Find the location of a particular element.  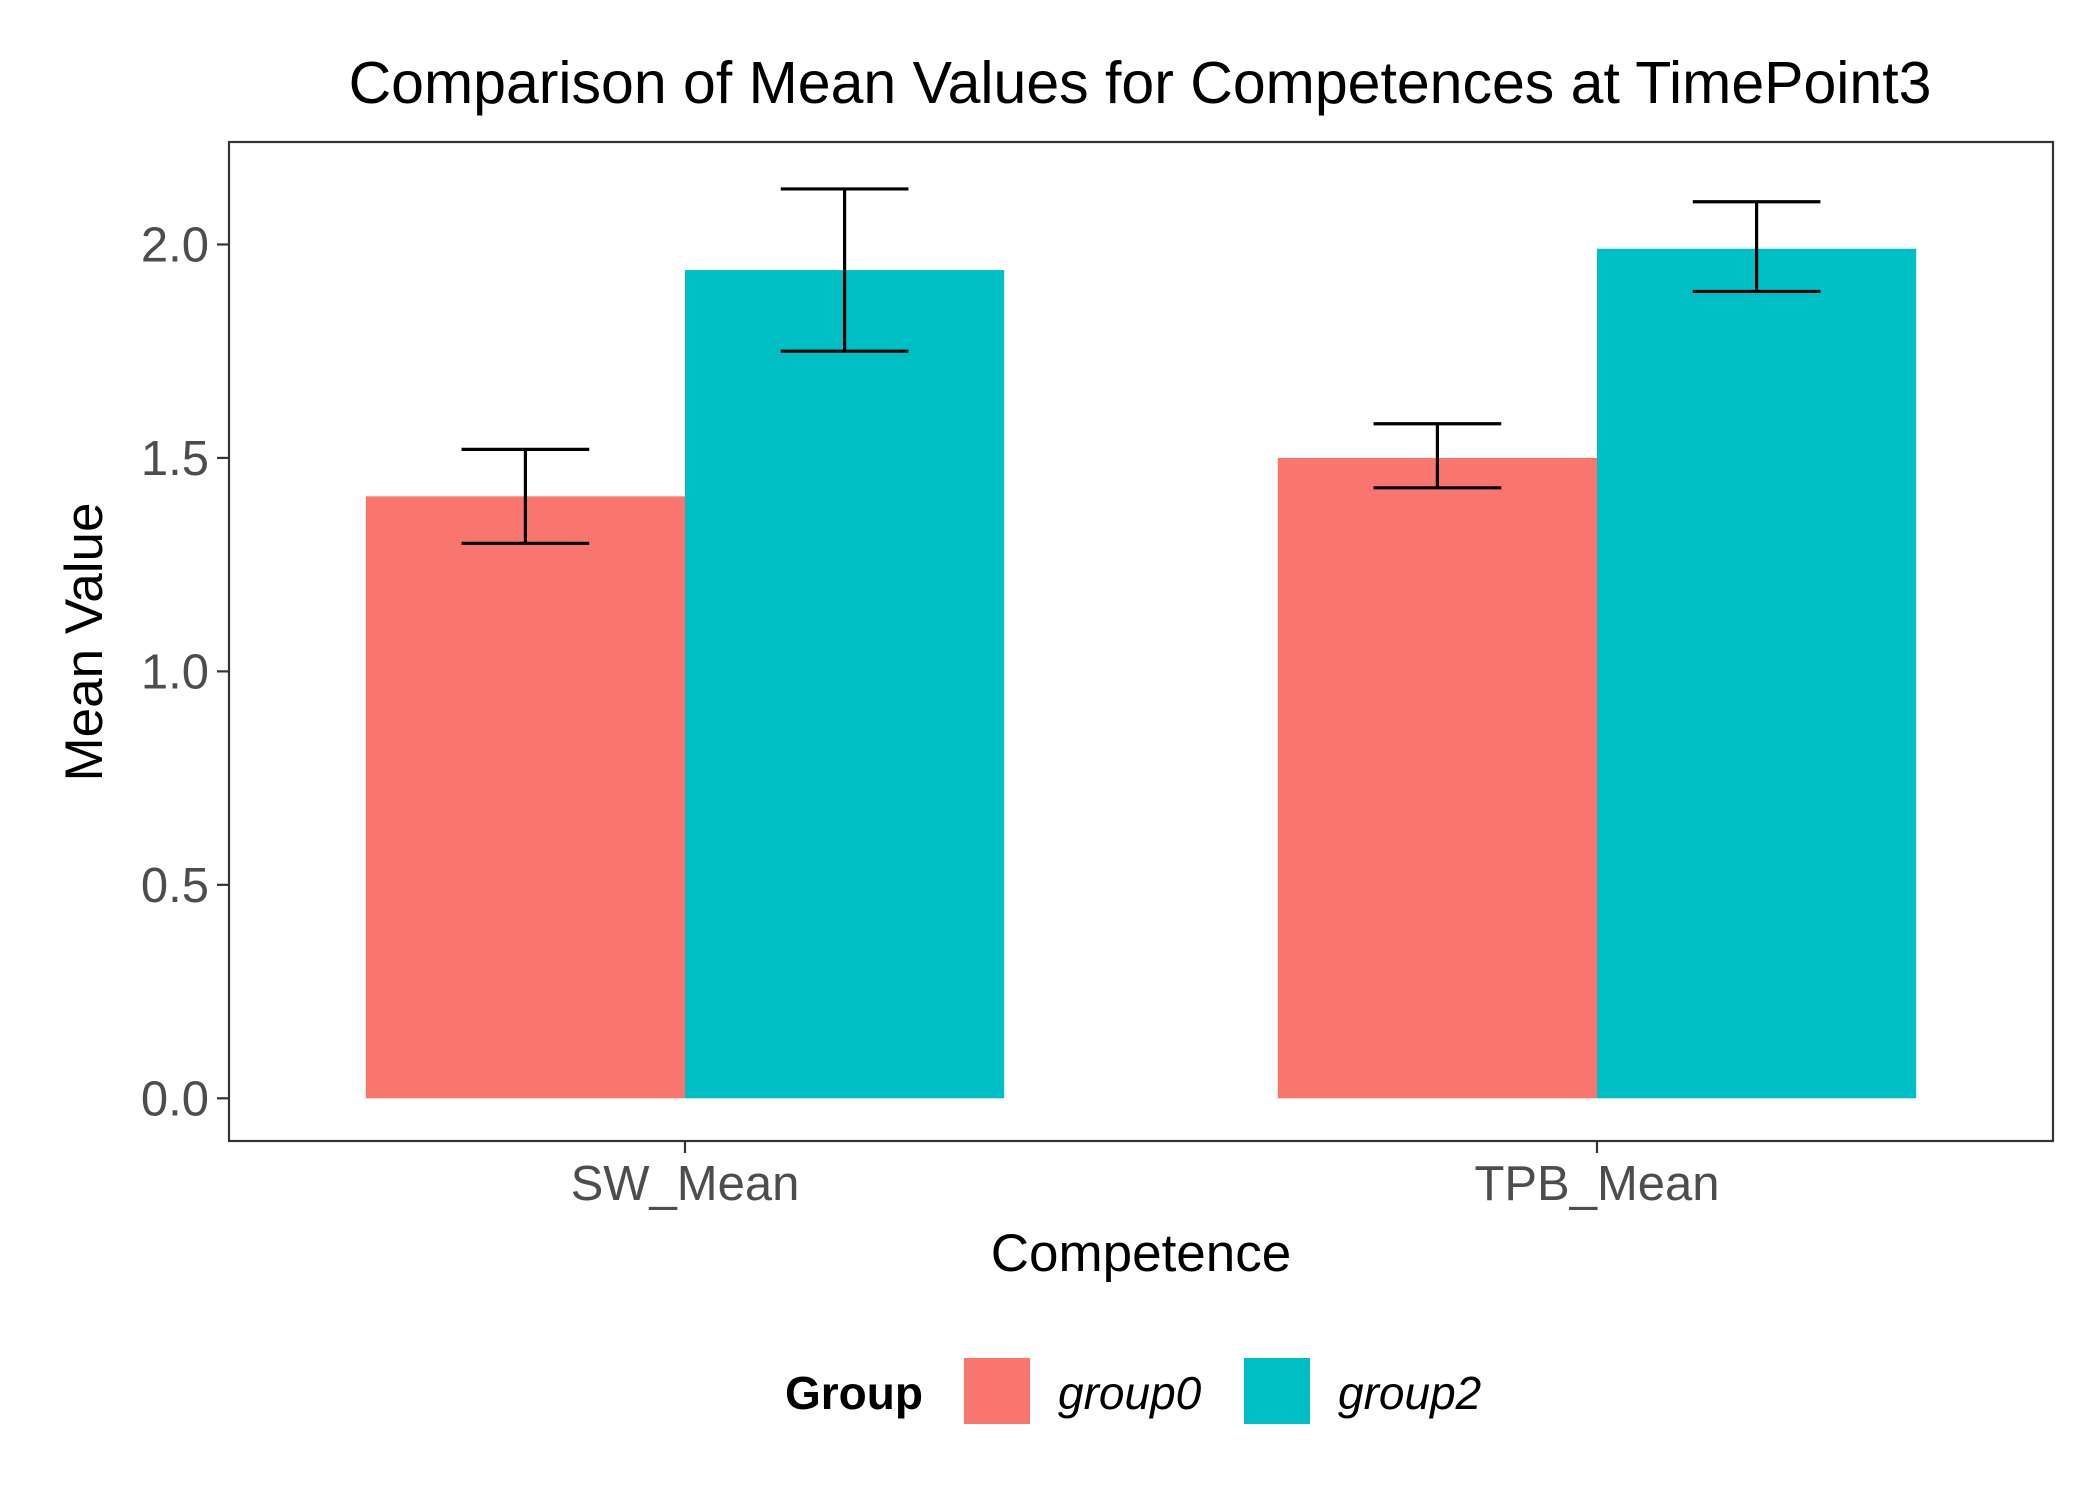

y-axis: 0.0 0.5 1.0 1.5 2.0 is located at coordinates (185, 672).